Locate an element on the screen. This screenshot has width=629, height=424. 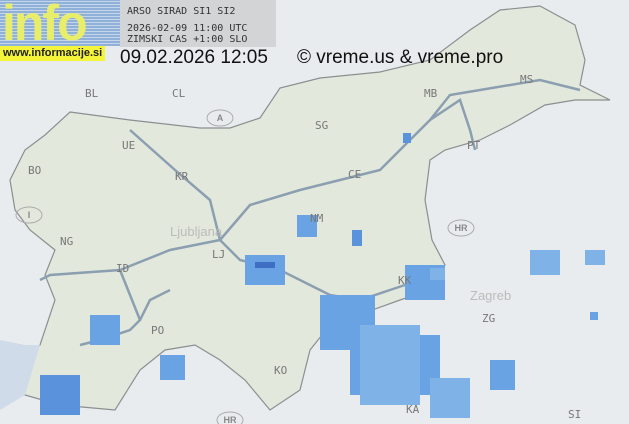
radar-source: ARSO SIRAD SI1 SI2 is located at coordinates (181, 11).